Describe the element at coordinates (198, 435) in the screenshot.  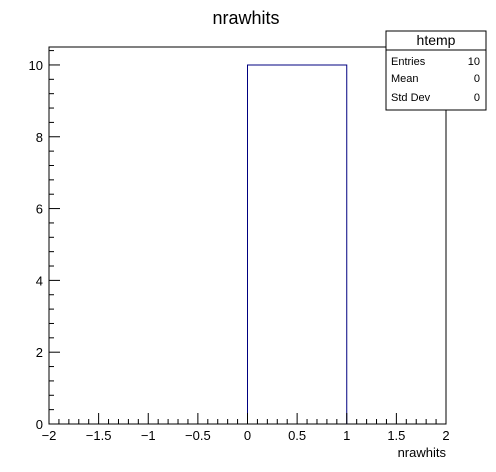
I see `x-tick-label: −0.5` at that location.